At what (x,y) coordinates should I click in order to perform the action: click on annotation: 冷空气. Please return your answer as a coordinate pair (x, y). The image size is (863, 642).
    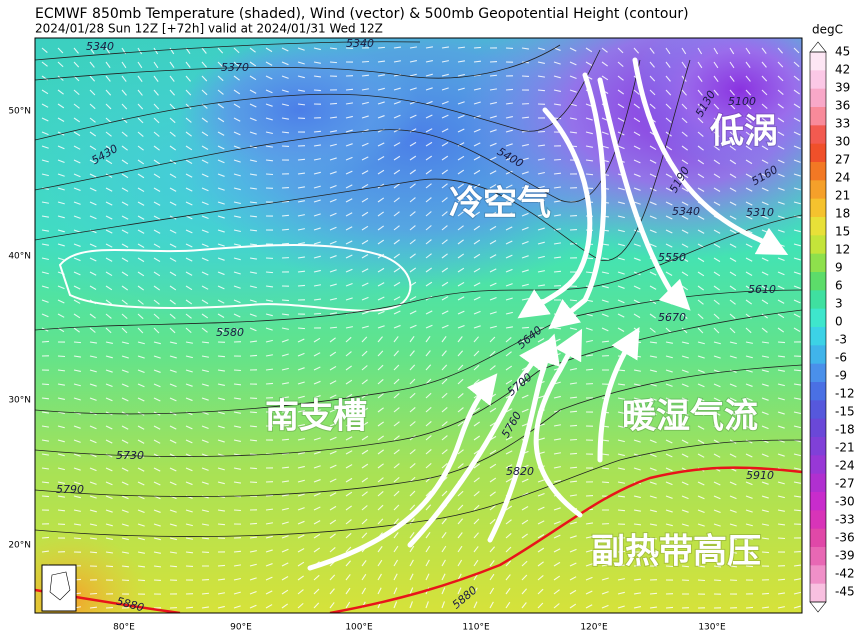
    Looking at the image, I should click on (500, 204).